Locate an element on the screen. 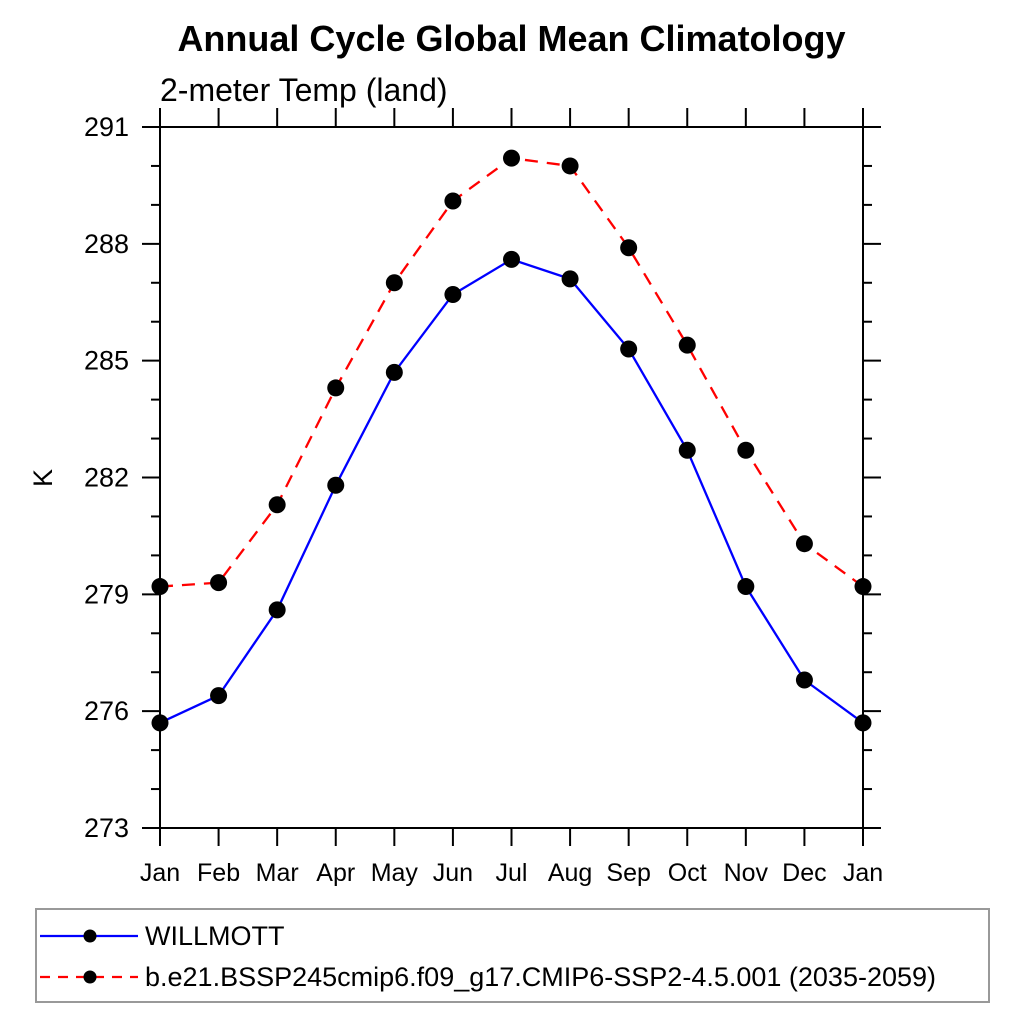 The height and width of the screenshot is (1024, 1024). x-tick-label: Sep is located at coordinates (628, 873).